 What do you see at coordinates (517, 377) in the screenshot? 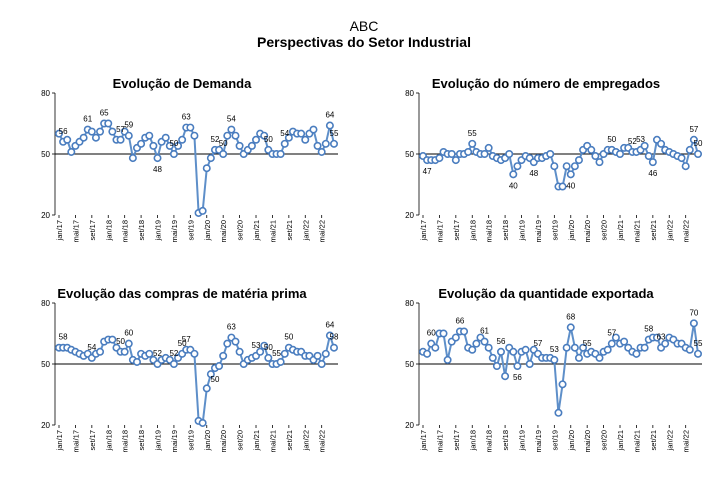
I see `data-label: 56` at bounding box center [517, 377].